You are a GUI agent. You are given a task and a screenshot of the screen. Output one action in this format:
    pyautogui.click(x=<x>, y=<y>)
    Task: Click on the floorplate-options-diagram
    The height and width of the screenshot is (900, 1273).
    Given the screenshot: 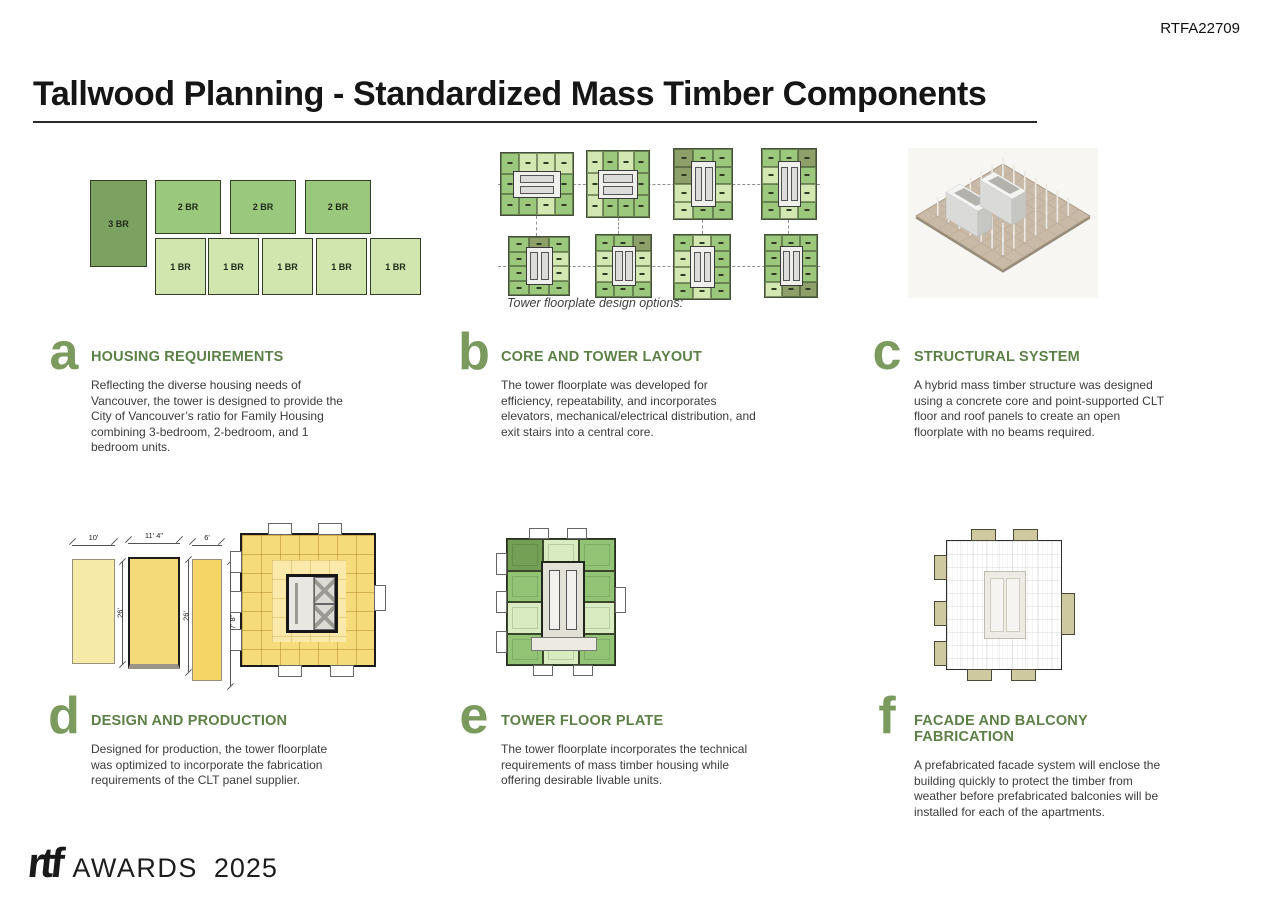 What is the action you would take?
    pyautogui.click(x=659, y=224)
    